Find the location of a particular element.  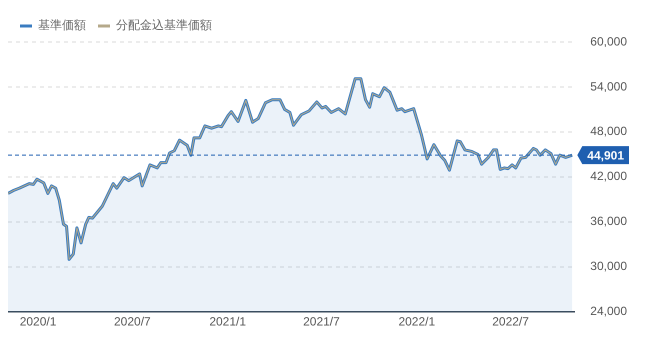

ref-line-label: 44,901 is located at coordinates (605, 155).